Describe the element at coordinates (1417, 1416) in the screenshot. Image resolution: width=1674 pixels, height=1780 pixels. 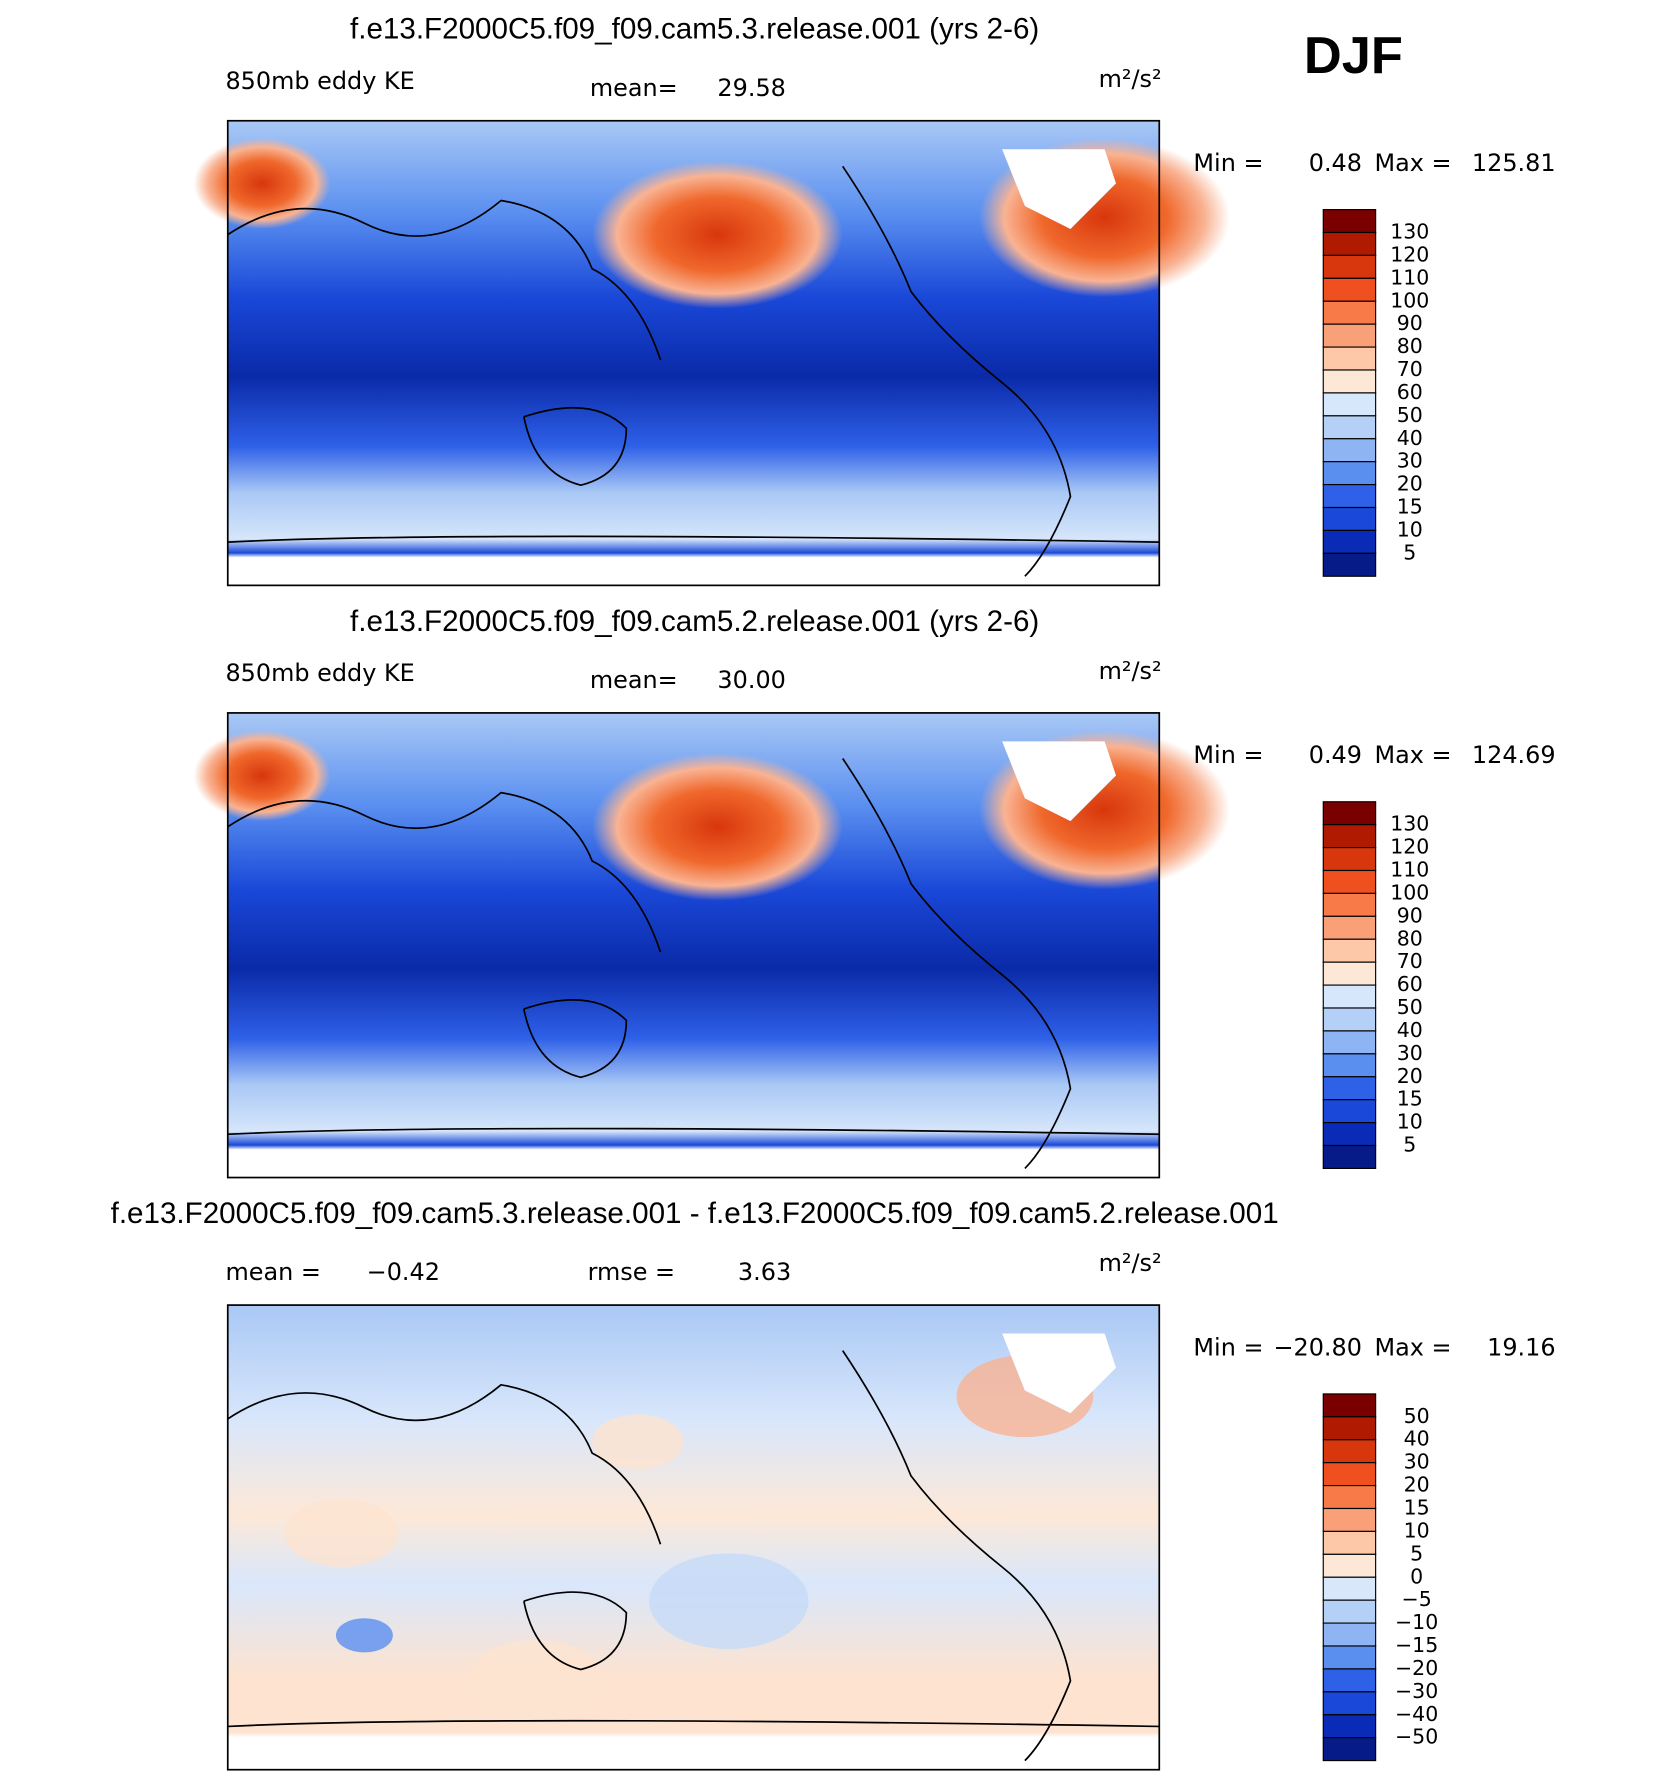
I see `colorbar-label: 50` at that location.